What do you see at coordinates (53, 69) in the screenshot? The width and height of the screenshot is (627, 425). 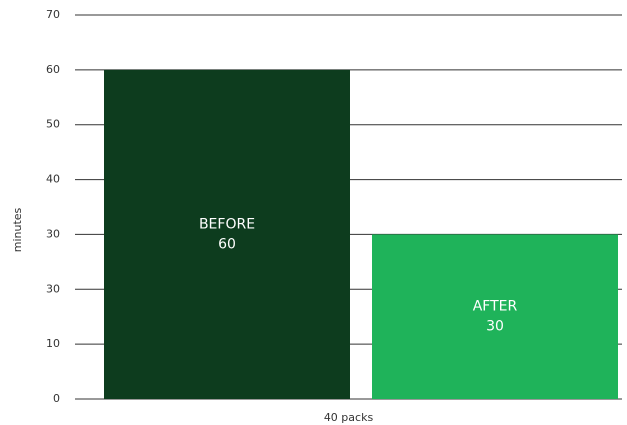 I see `y-tick-label: 60` at bounding box center [53, 69].